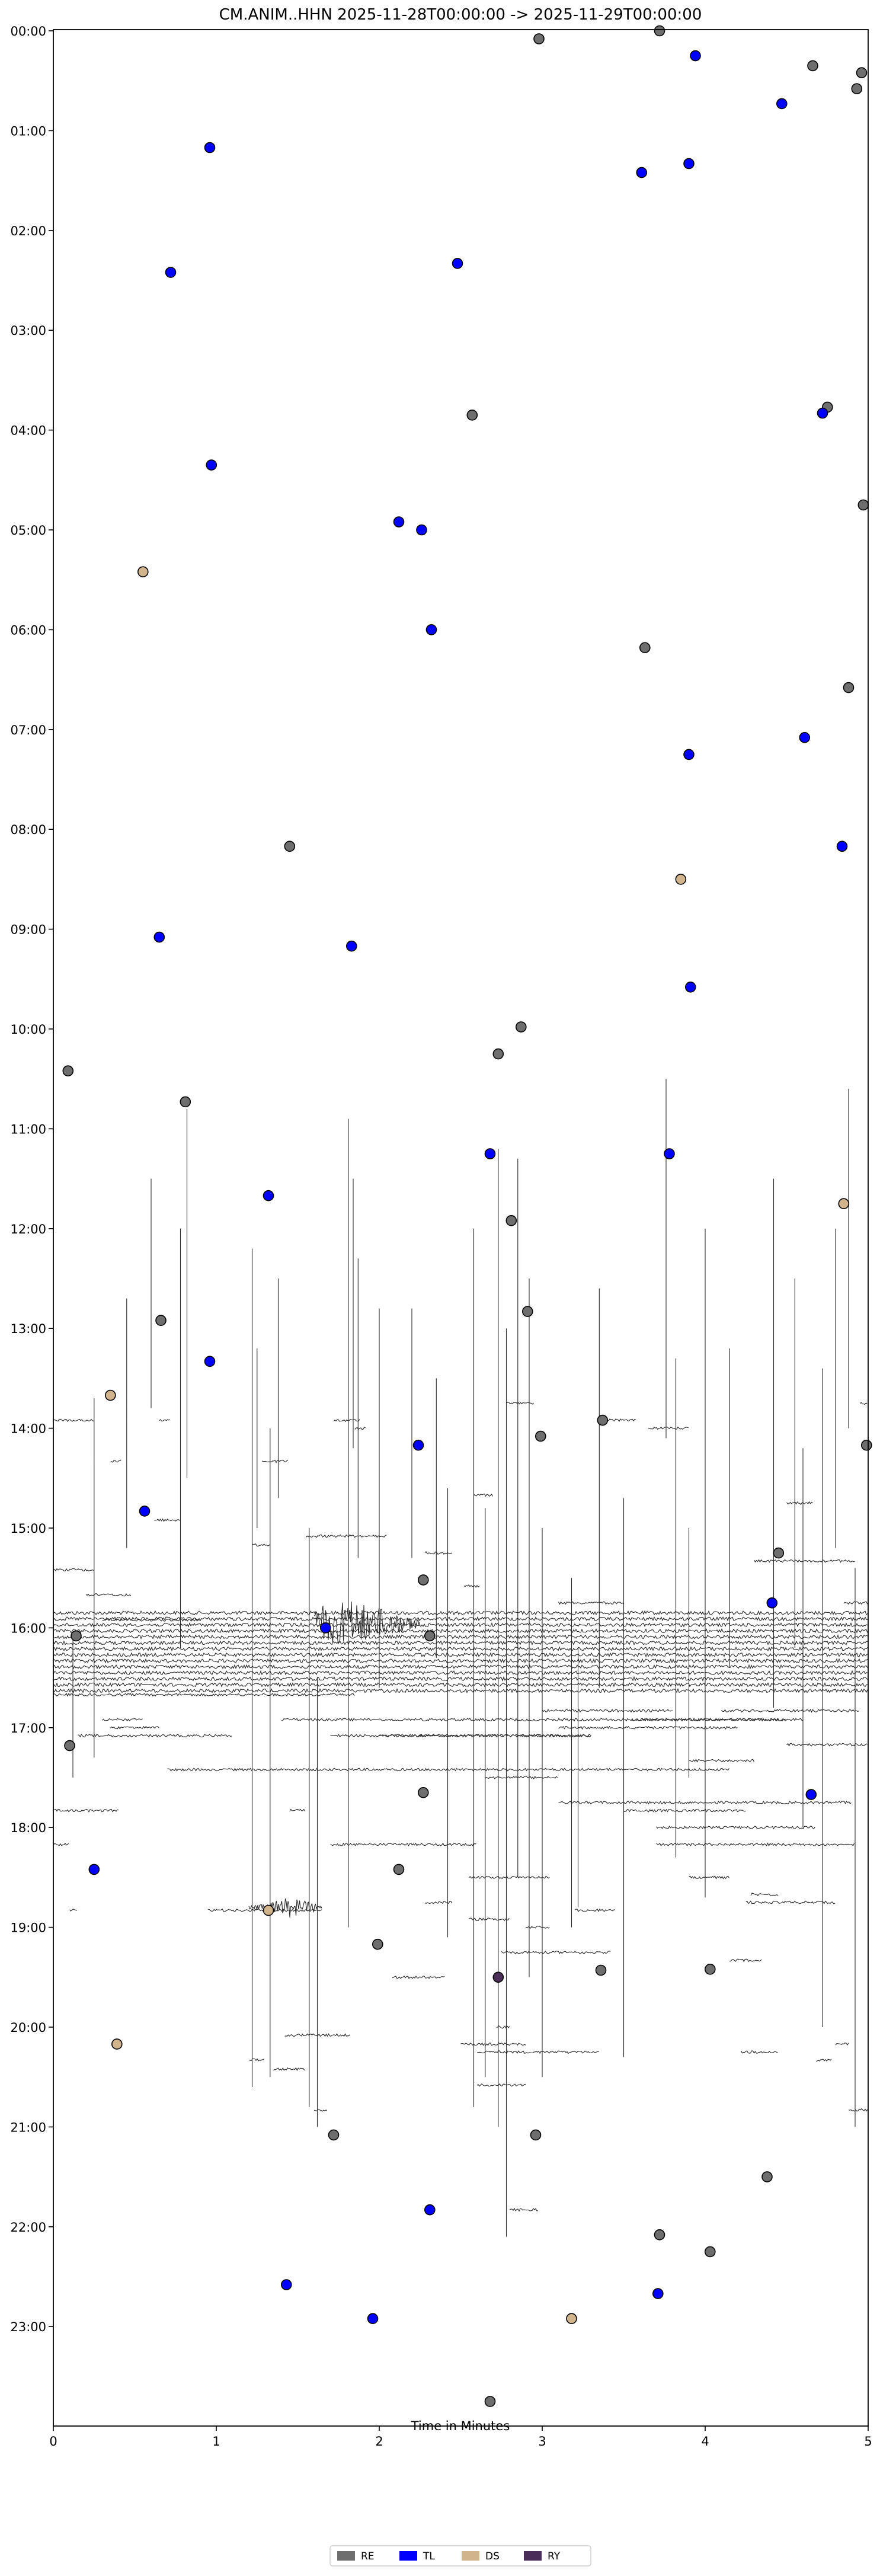 The image size is (880, 2576). I want to click on y-tick-label: 08:00, so click(28, 830).